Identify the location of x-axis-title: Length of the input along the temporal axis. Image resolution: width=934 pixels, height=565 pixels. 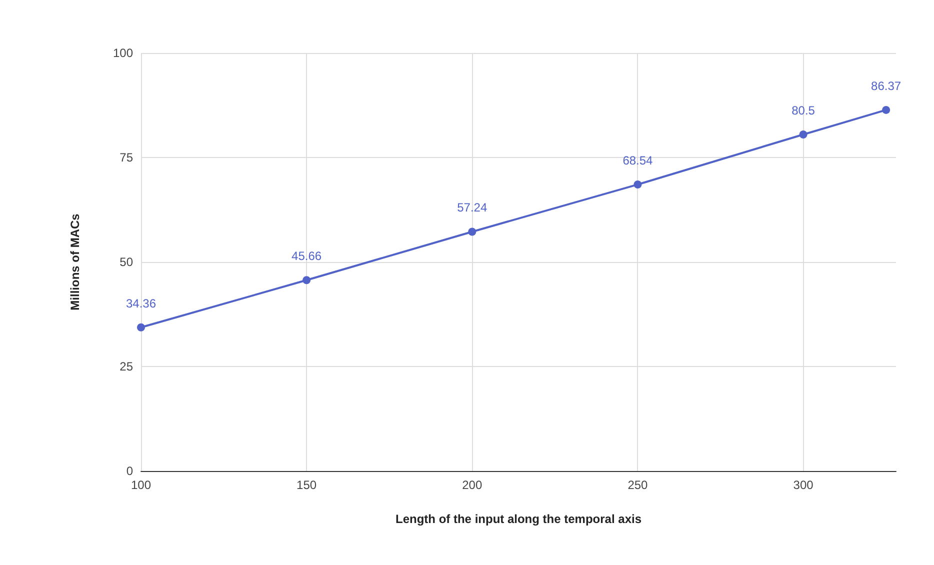
(518, 519).